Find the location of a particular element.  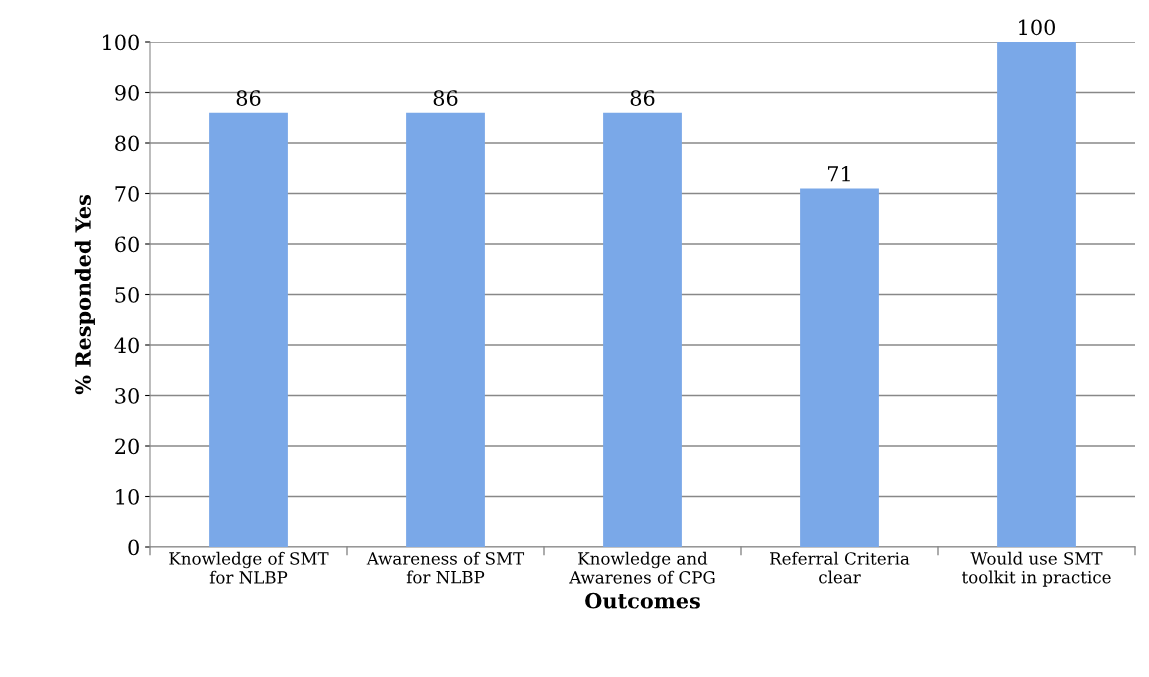

y-tick-label: 50 is located at coordinates (127, 294).